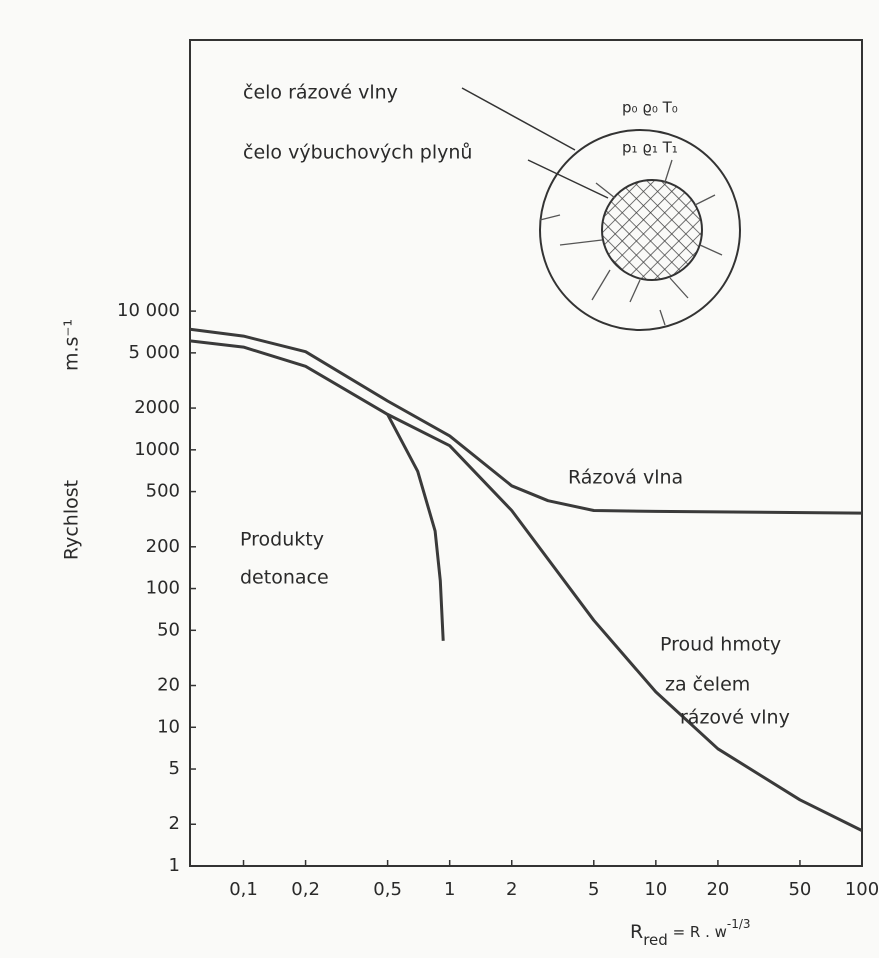  What do you see at coordinates (163, 546) in the screenshot?
I see `y-tick-label: 200` at bounding box center [163, 546].